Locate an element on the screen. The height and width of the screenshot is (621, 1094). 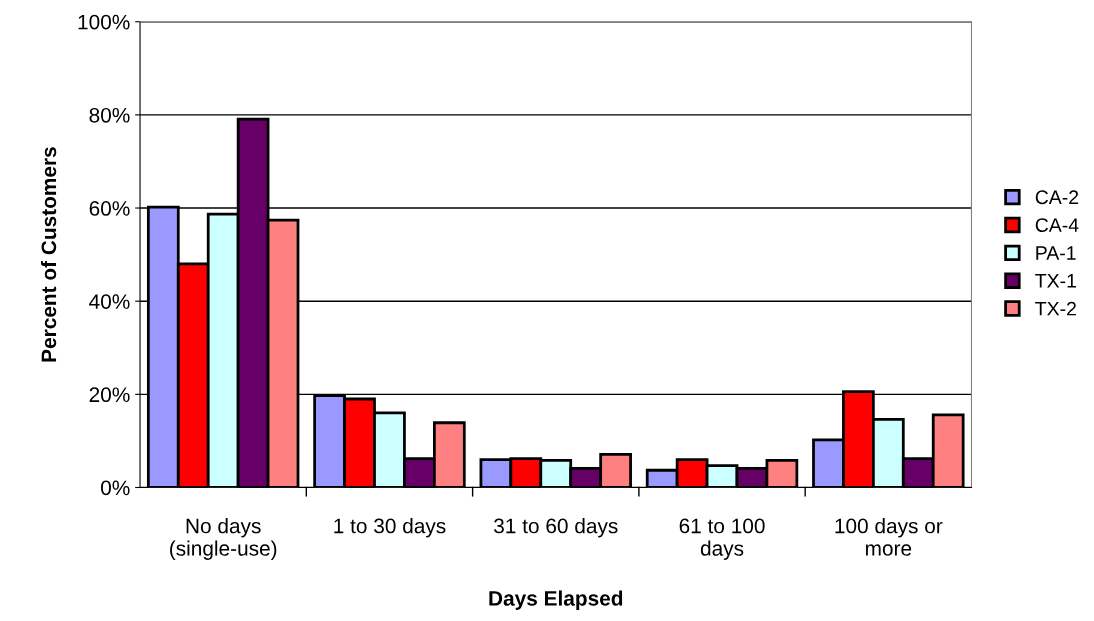
x-tick-label: 31 to 60 days is located at coordinates (556, 528).